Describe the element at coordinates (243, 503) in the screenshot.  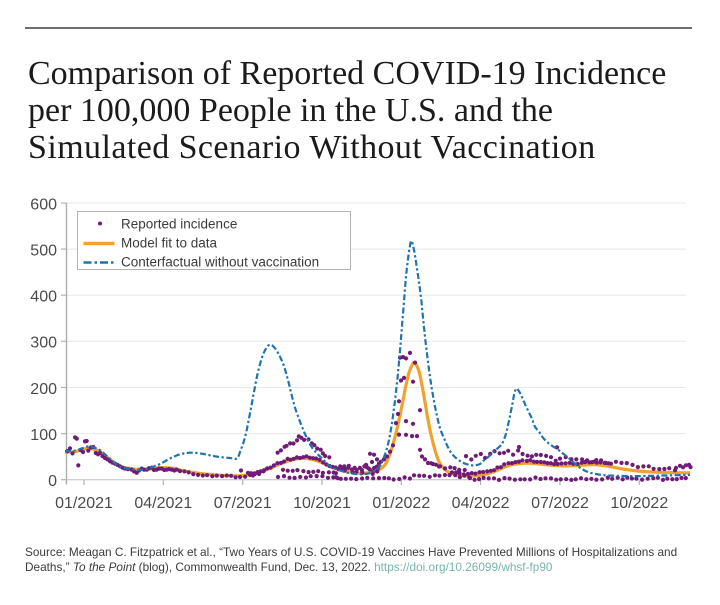
I see `svg-text: 07/2021` at that location.